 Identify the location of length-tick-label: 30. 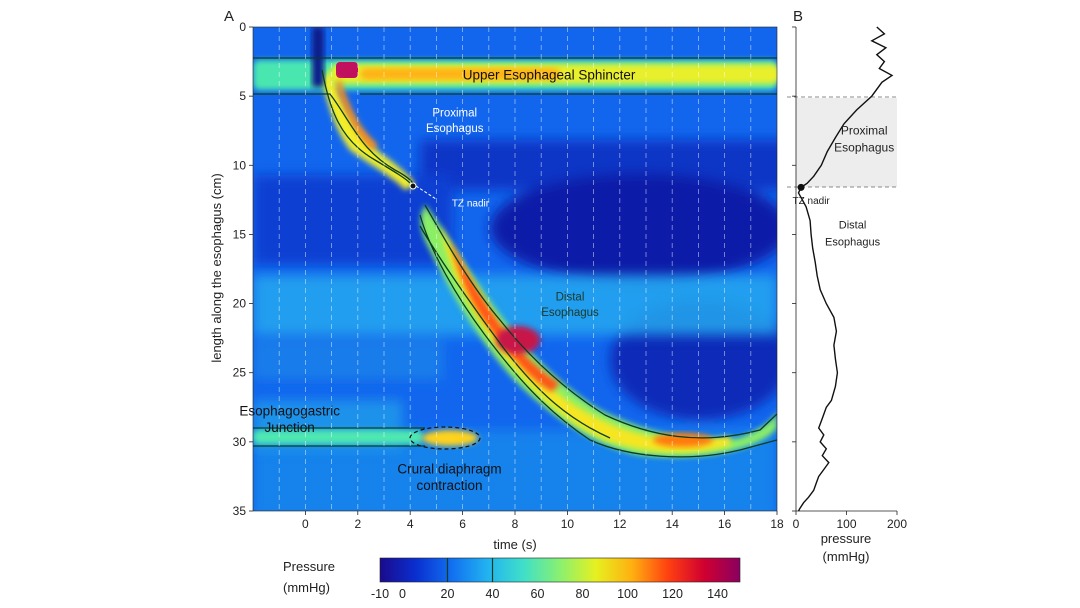
(240, 442).